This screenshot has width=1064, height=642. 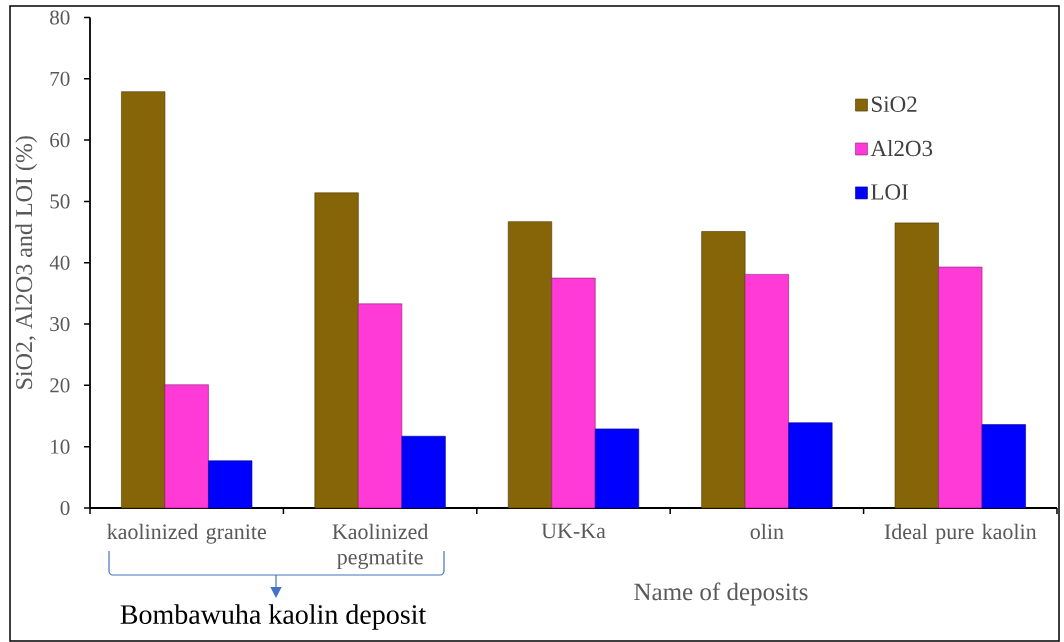 What do you see at coordinates (889, 192) in the screenshot?
I see `legend-label: LOI` at bounding box center [889, 192].